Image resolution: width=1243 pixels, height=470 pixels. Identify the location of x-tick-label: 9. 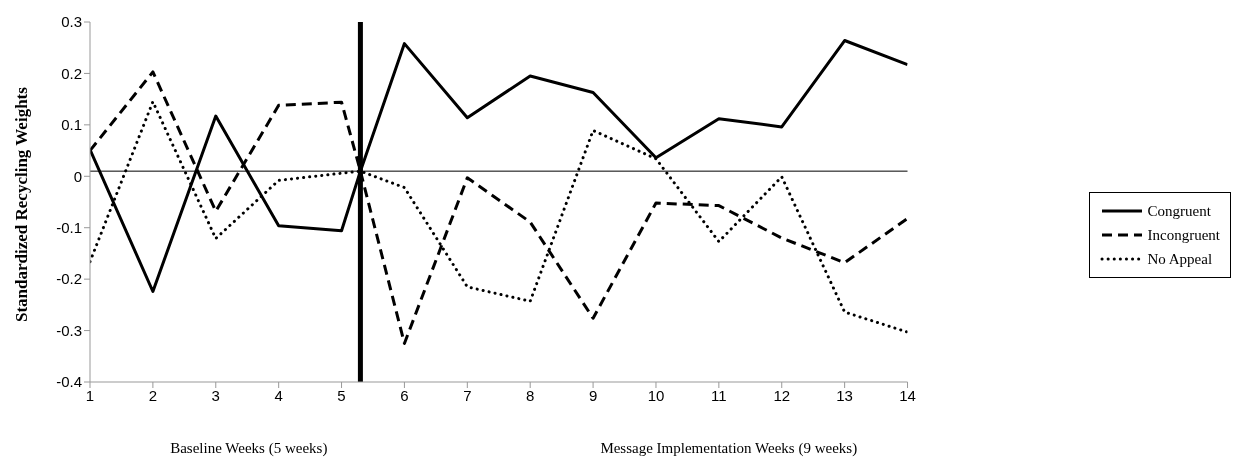
(593, 395).